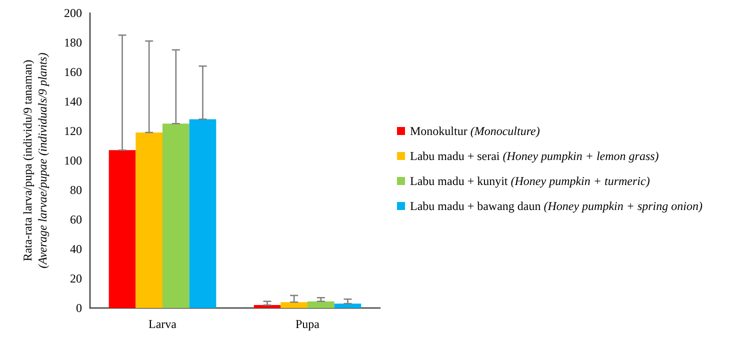  What do you see at coordinates (76, 279) in the screenshot?
I see `y-tick-label: 20` at bounding box center [76, 279].